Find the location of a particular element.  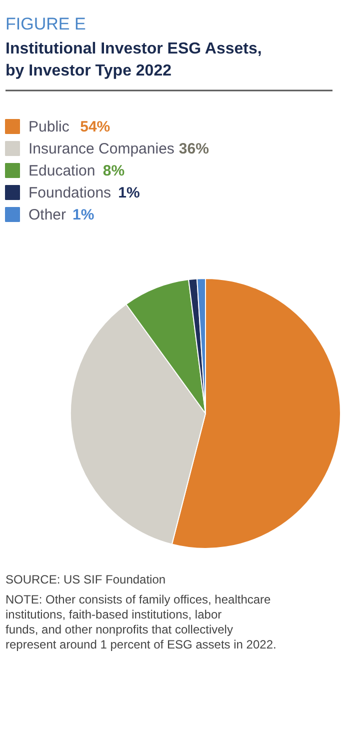

chart-title: Institutional Investor ESG Assets, by Investor Type 2022 is located at coordinates (134, 60).